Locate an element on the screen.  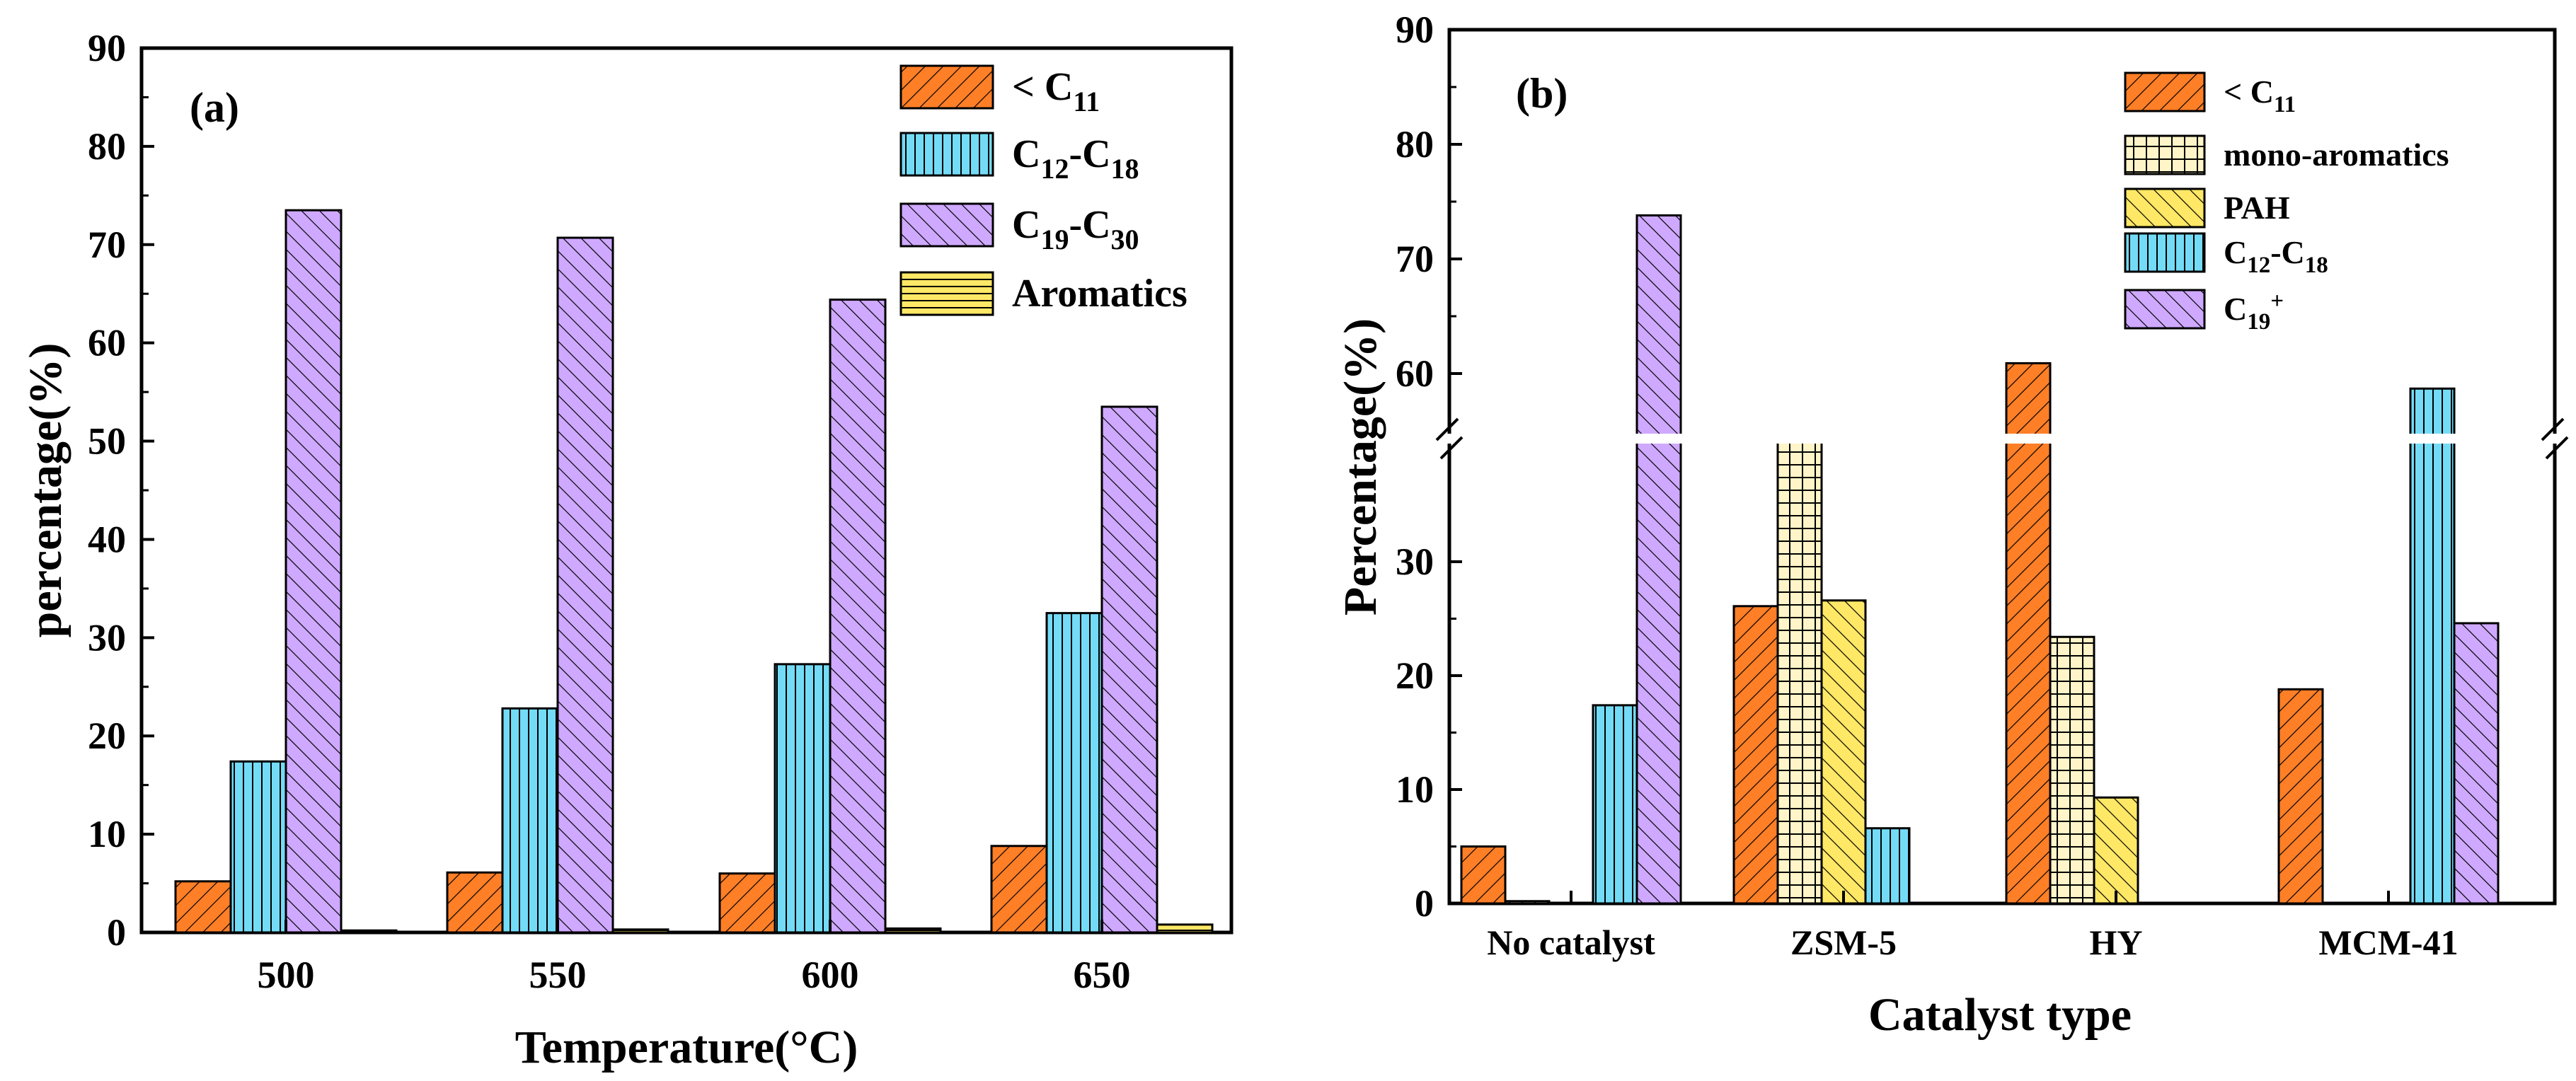
y-tick-label-a: 70 is located at coordinates (107, 245).